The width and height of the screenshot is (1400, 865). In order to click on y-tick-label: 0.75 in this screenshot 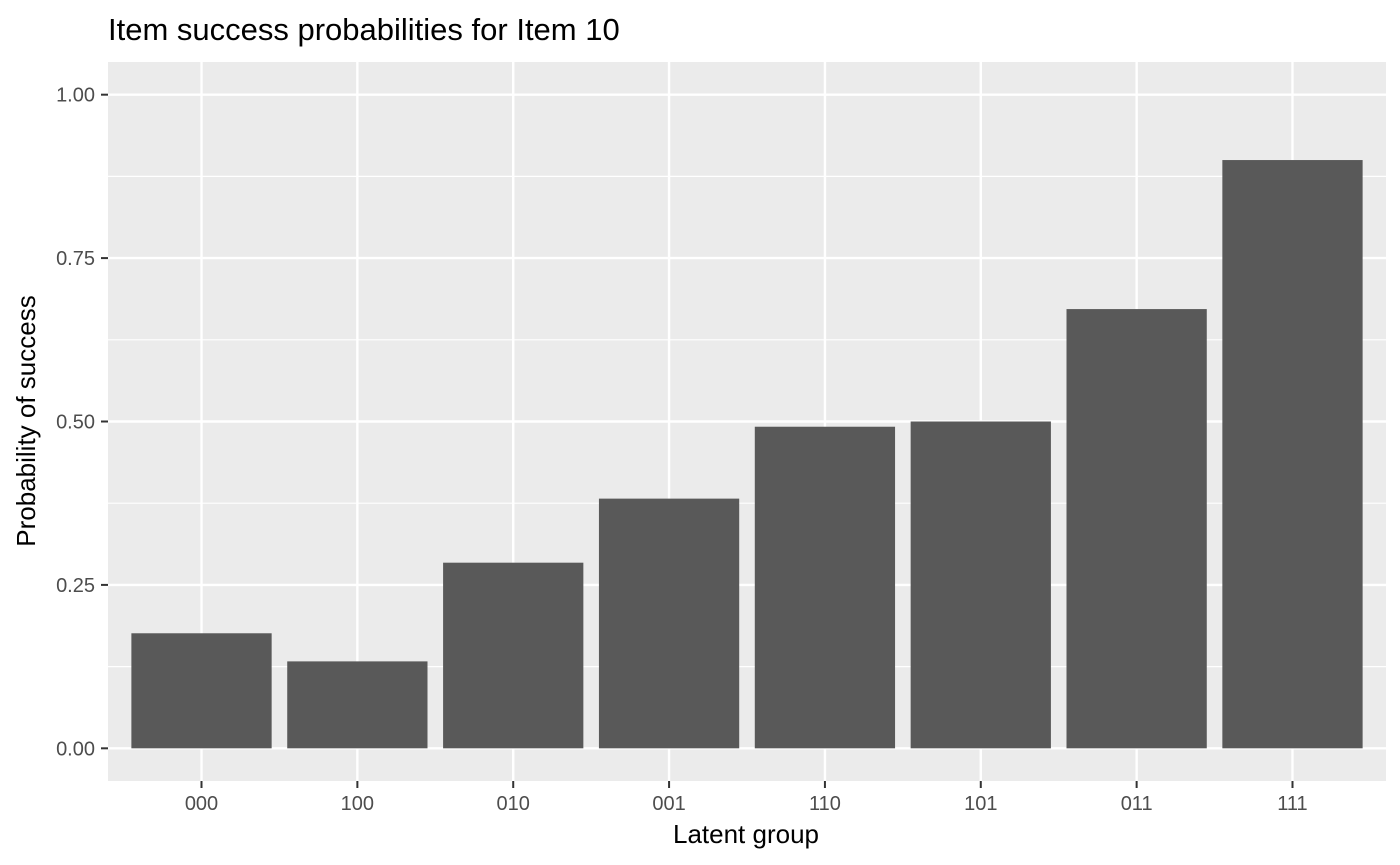, I will do `click(75, 259)`.